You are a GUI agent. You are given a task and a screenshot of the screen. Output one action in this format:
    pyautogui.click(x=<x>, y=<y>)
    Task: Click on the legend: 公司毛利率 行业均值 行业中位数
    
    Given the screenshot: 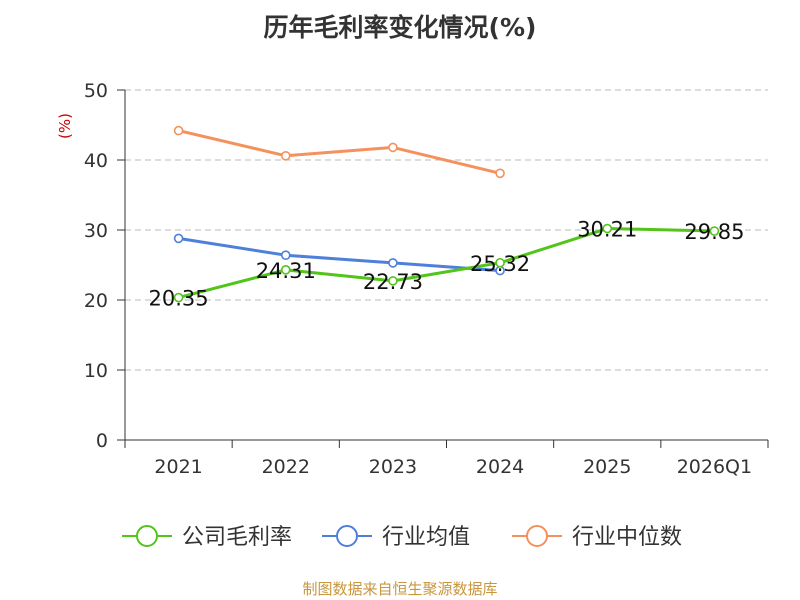 What is the action you would take?
    pyautogui.click(x=402, y=537)
    